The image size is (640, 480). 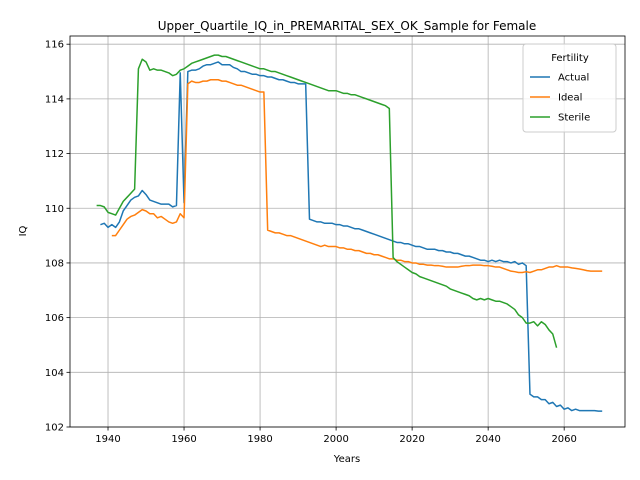 I want to click on y-tick-label: 102, so click(x=54, y=428).